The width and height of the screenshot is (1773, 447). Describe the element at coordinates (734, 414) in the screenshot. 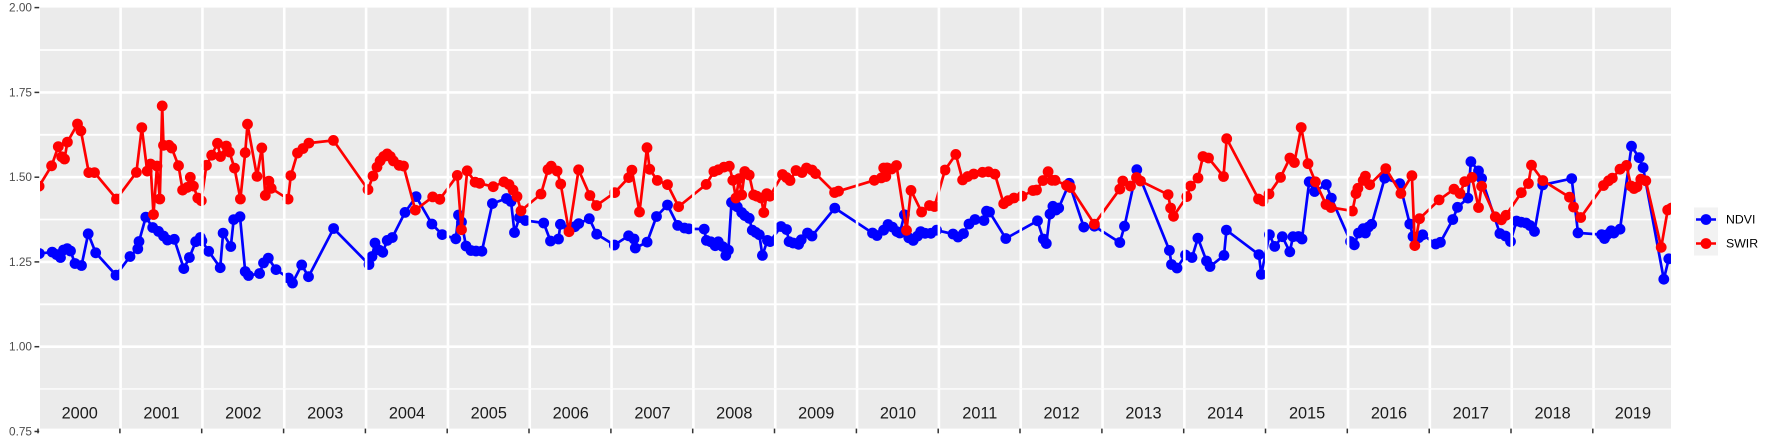

I see `svg-text: 2008` at that location.